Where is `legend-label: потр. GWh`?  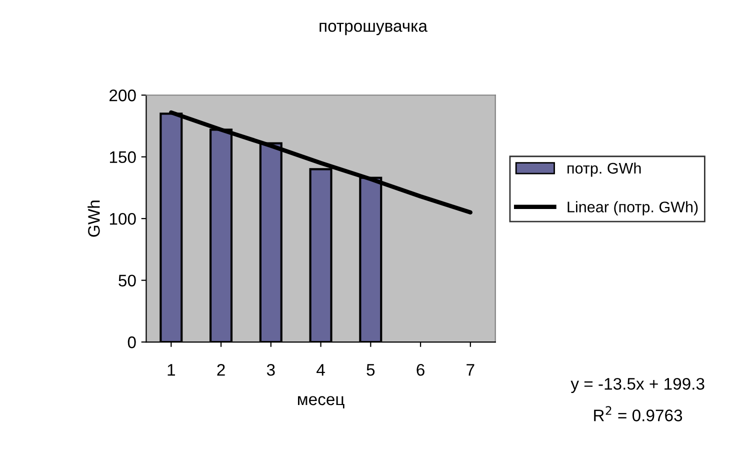
legend-label: потр. GWh is located at coordinates (604, 169).